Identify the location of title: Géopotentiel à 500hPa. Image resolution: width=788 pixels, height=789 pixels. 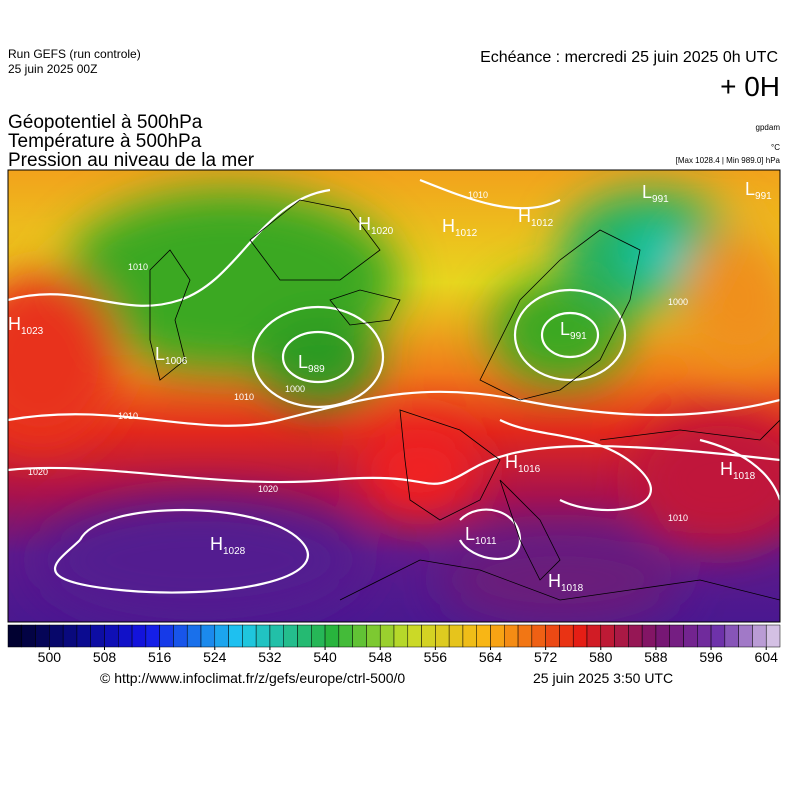
(105, 122).